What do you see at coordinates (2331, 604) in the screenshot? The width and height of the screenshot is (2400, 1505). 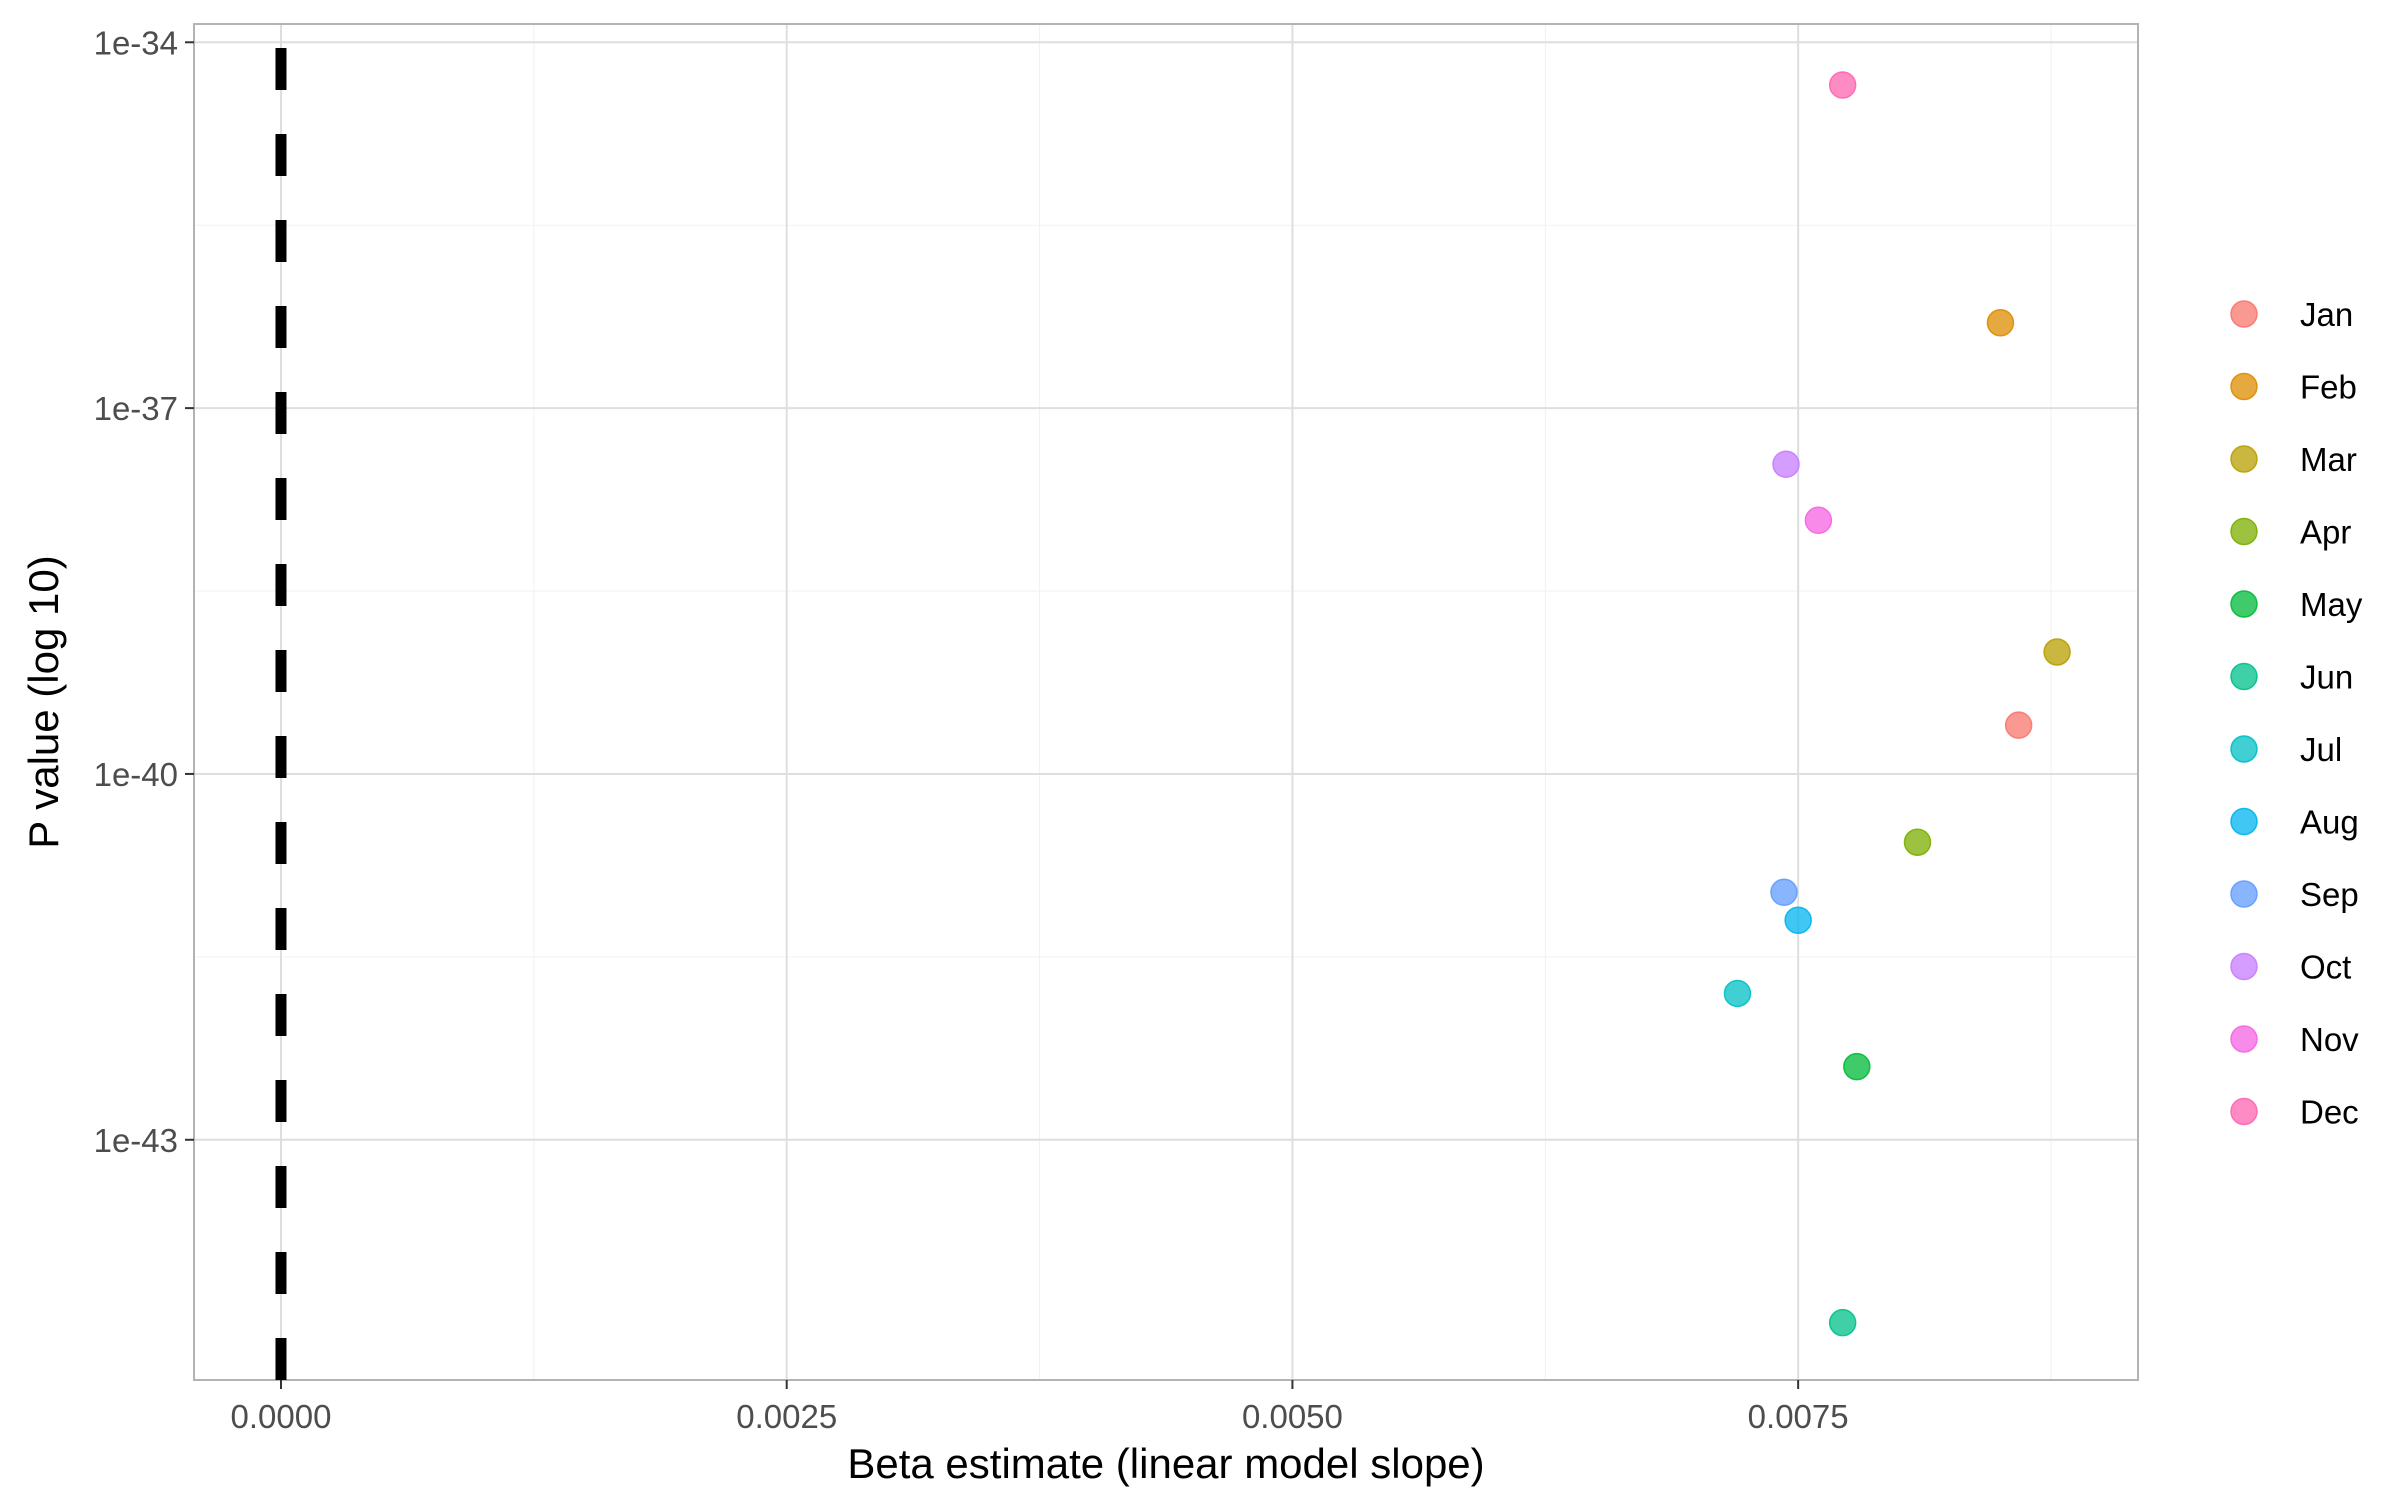 I see `legend-label-may: May` at bounding box center [2331, 604].